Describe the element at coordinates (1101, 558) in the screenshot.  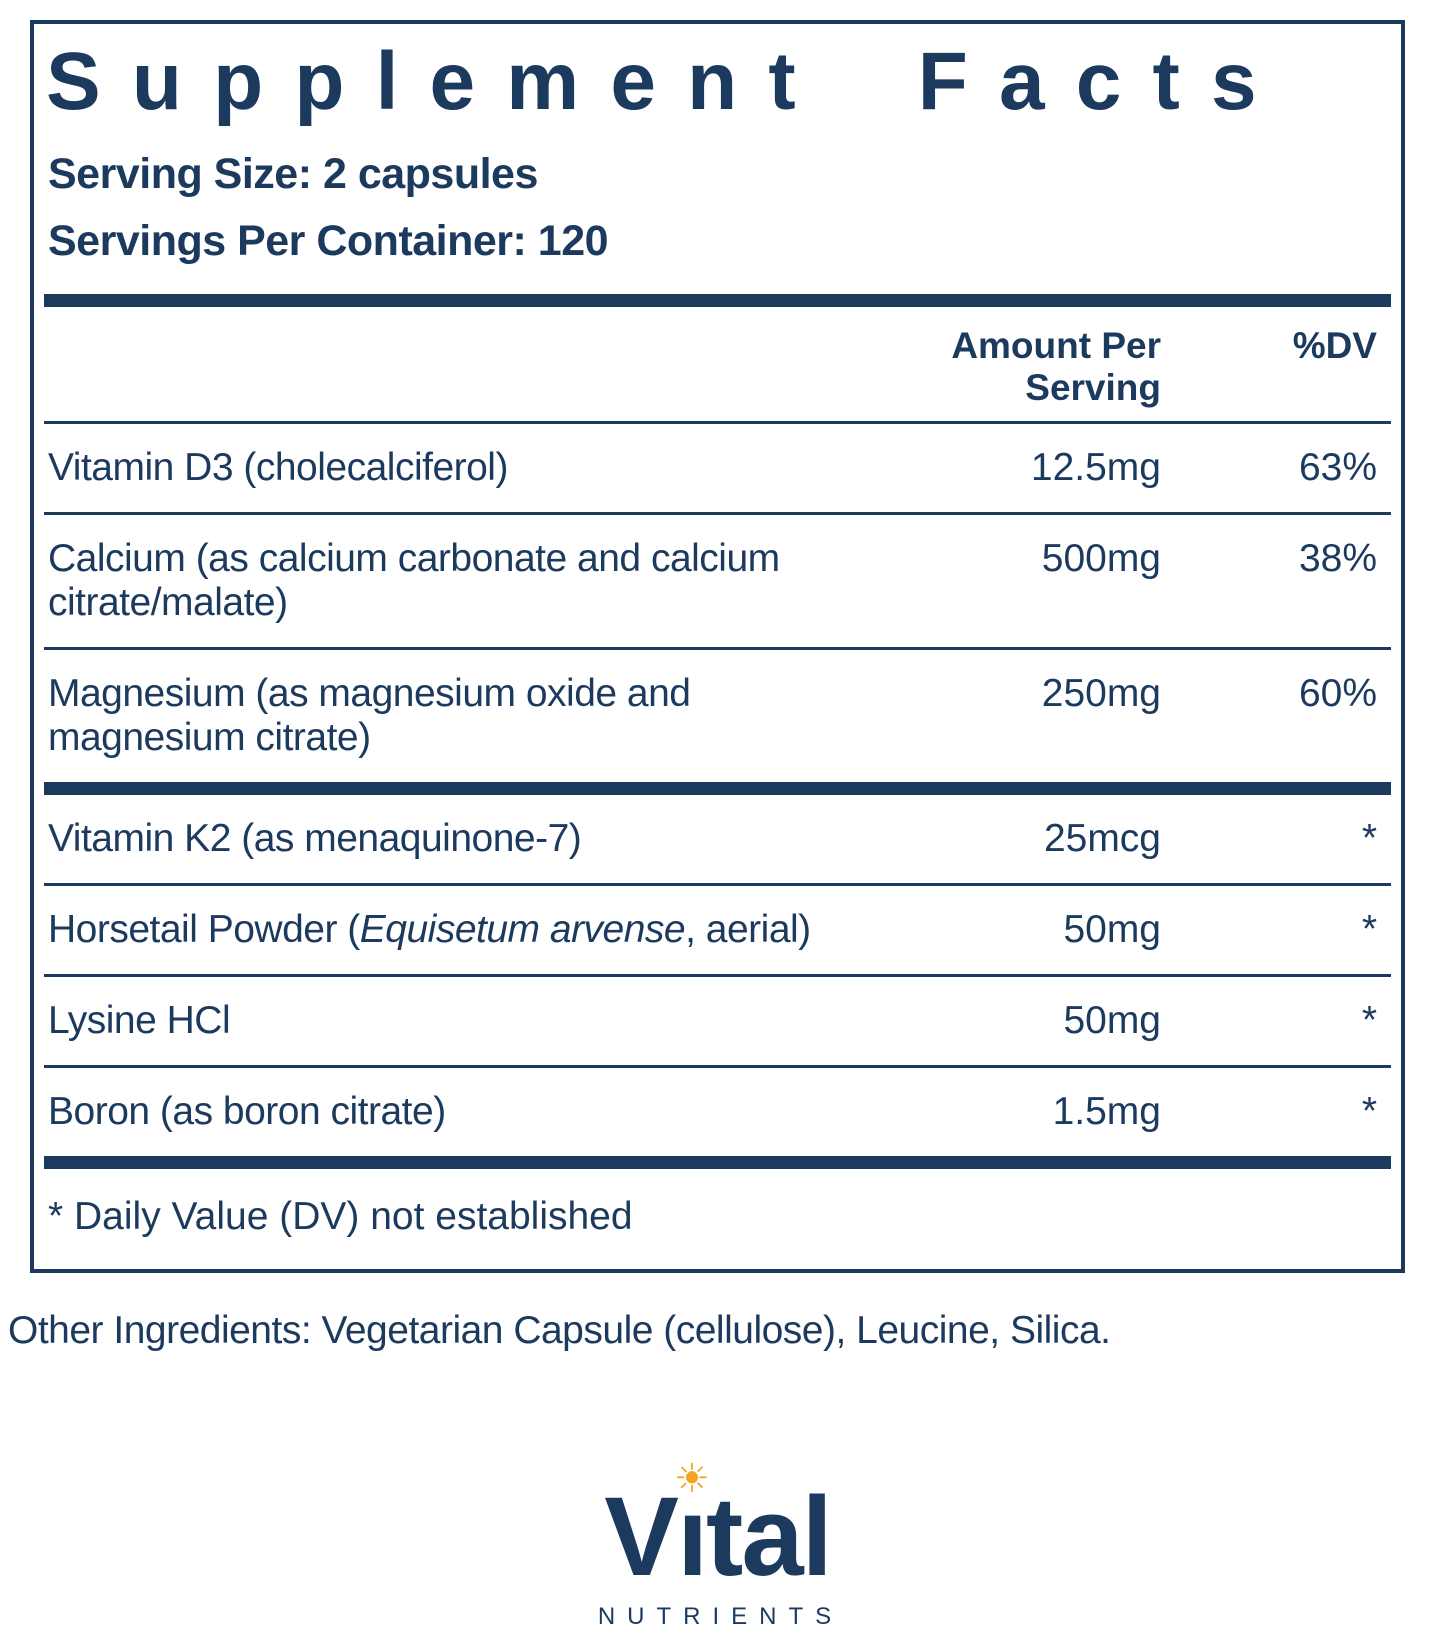
I see `nutrient-amount: 500mg` at that location.